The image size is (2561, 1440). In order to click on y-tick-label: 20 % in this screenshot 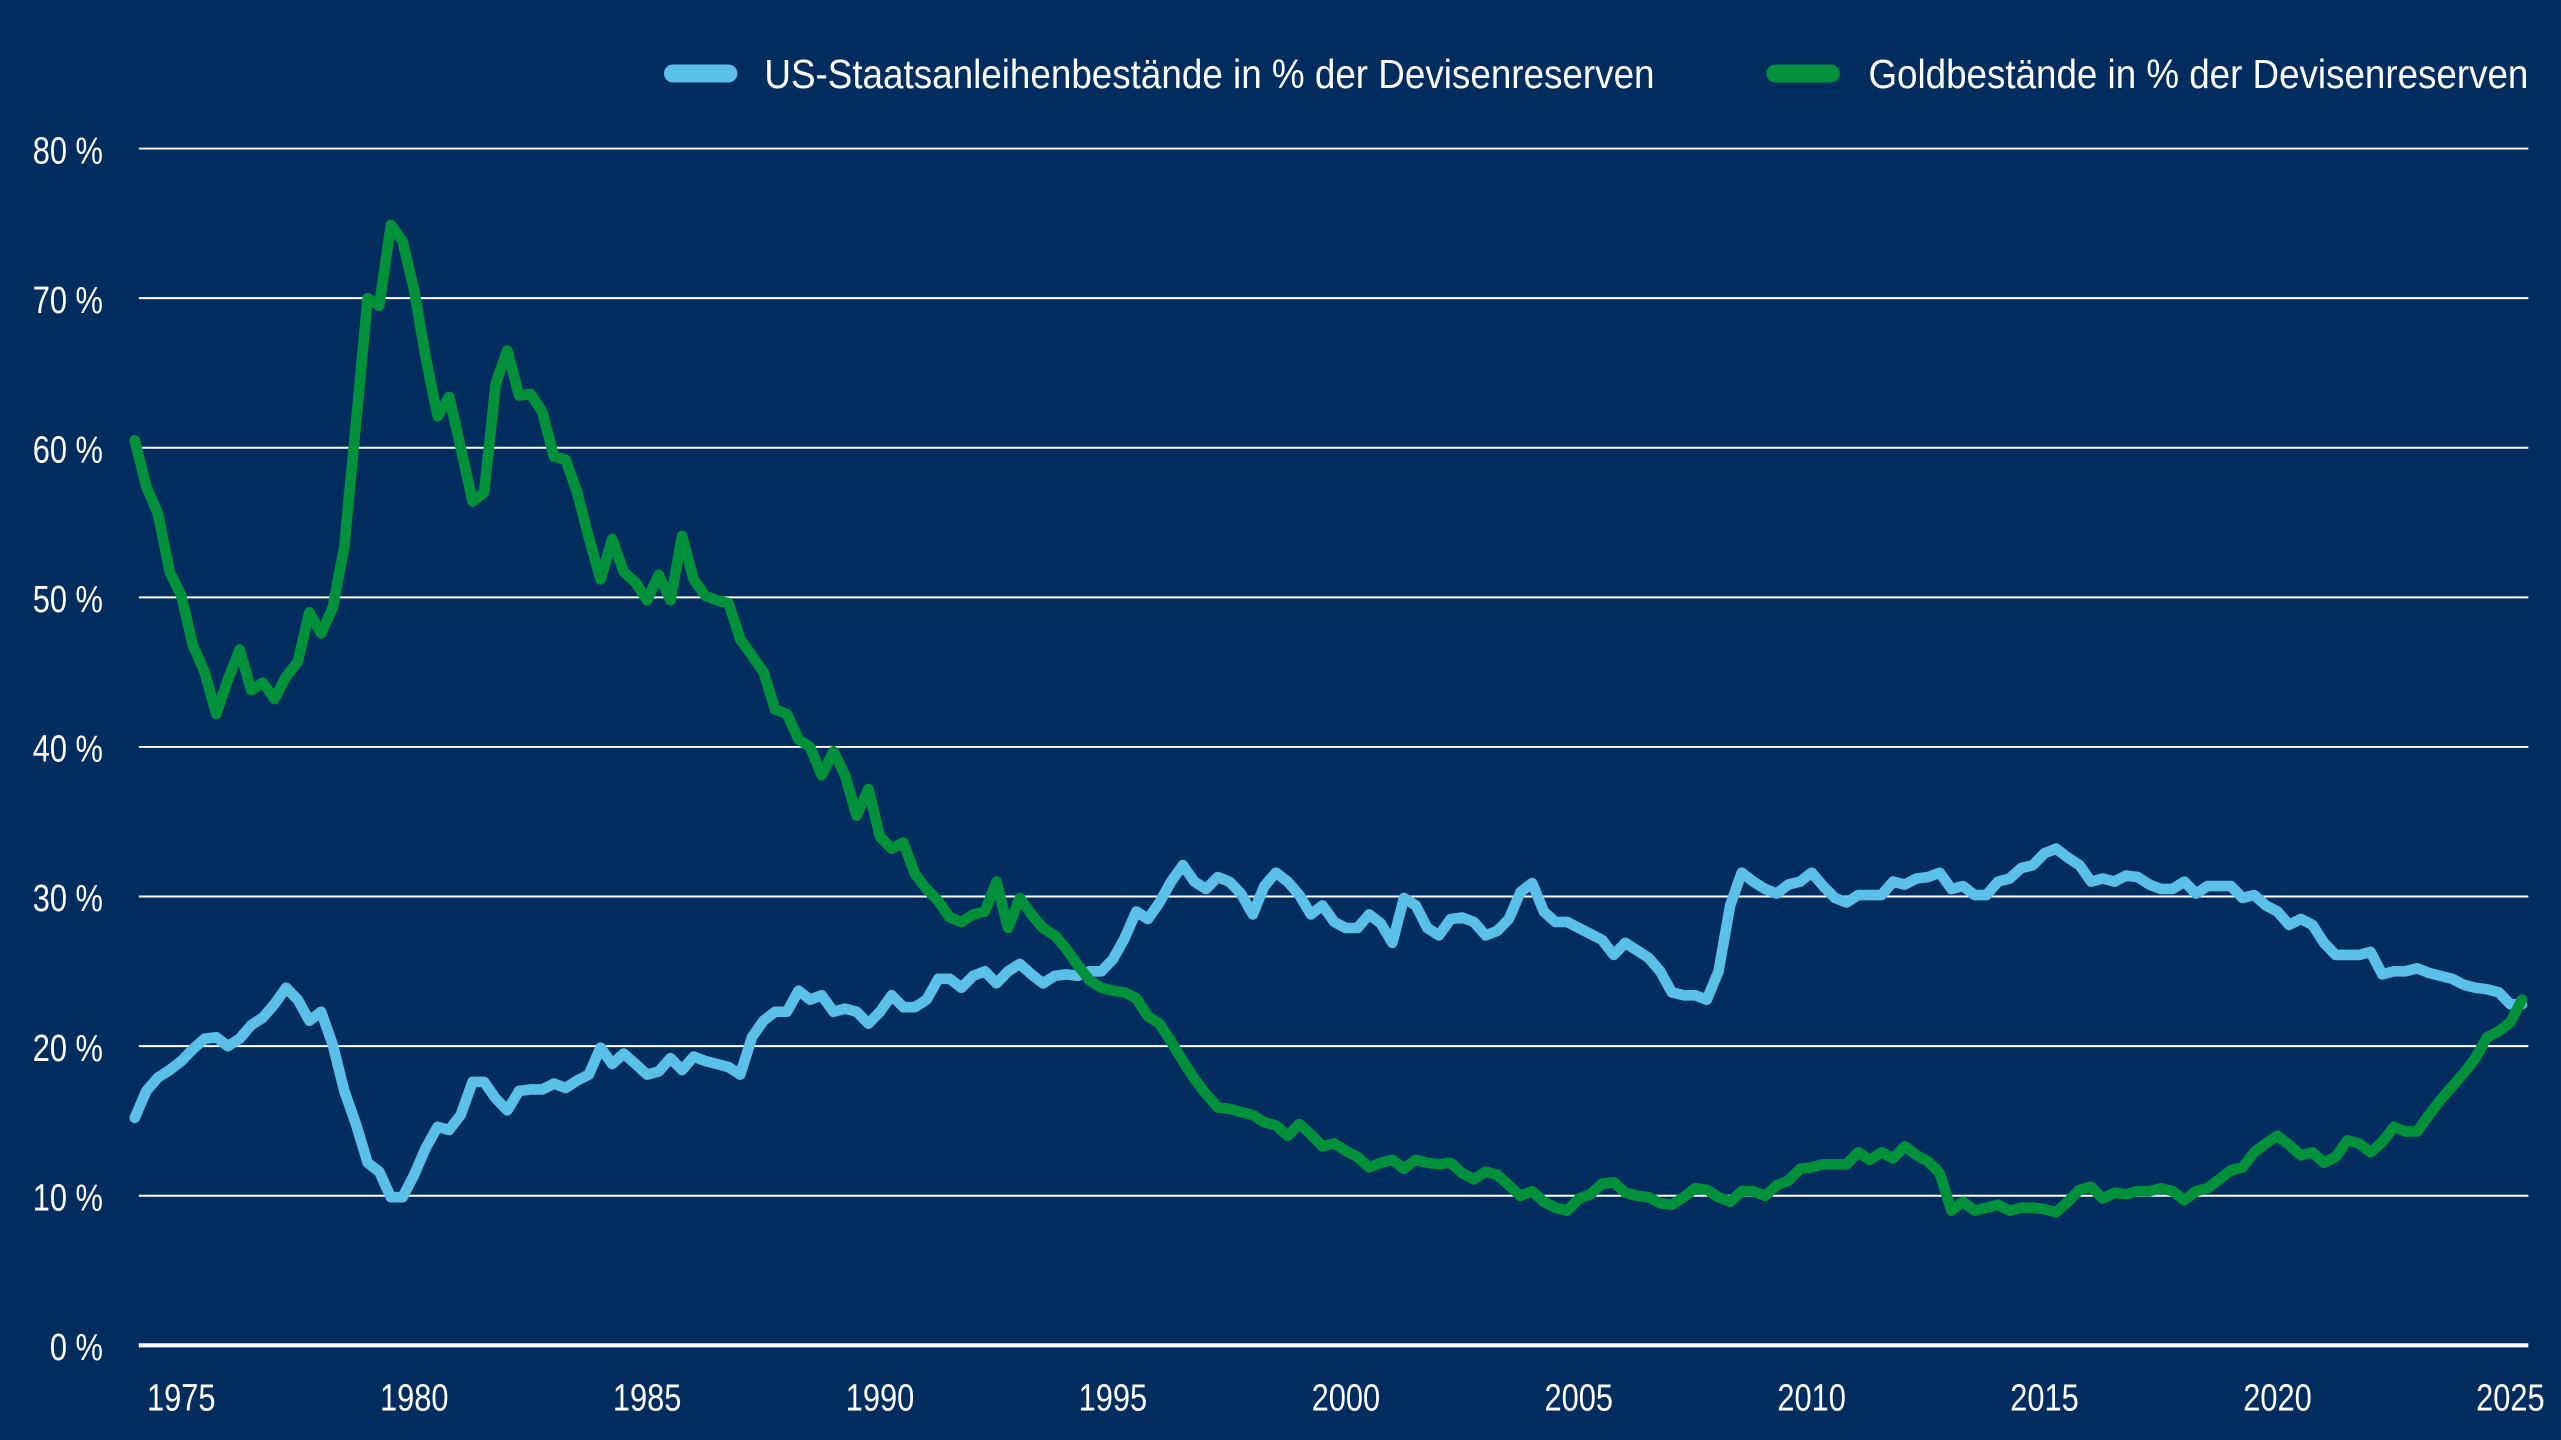, I will do `click(68, 1049)`.